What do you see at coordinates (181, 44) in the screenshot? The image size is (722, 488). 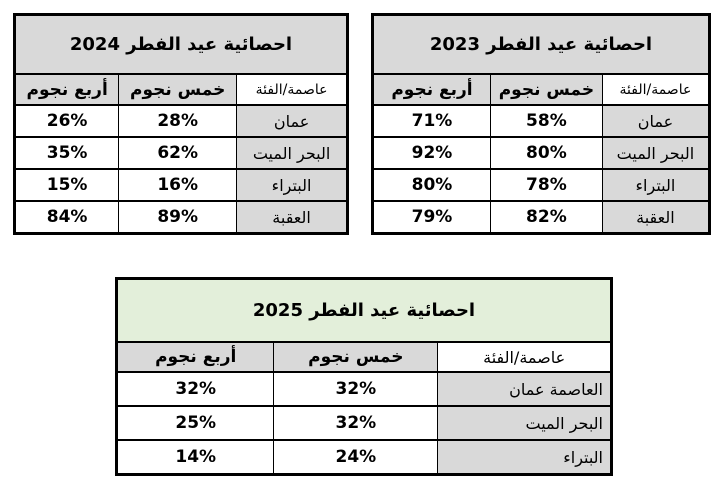 I see `table-title-2024: احصائية عيد الفطر 2024` at bounding box center [181, 44].